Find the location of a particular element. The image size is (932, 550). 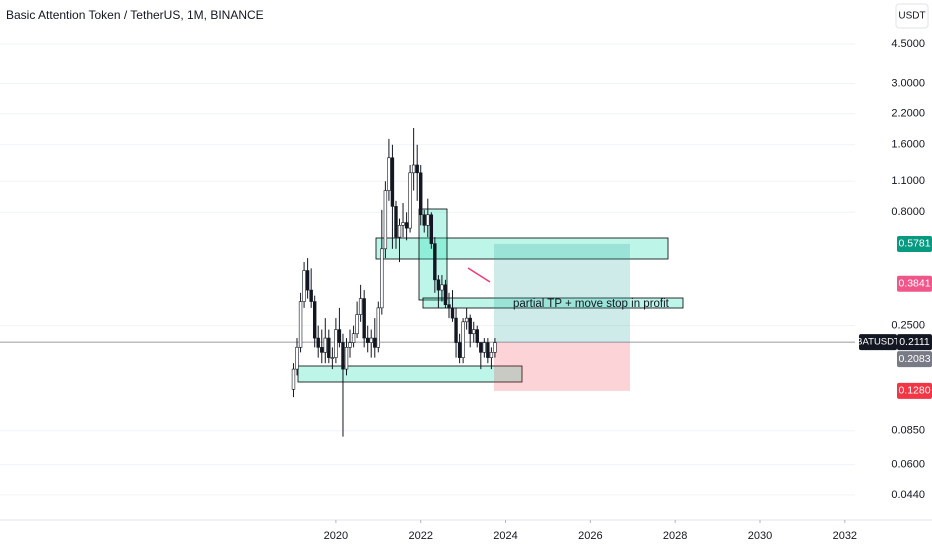

currency: USDT is located at coordinates (911, 16).